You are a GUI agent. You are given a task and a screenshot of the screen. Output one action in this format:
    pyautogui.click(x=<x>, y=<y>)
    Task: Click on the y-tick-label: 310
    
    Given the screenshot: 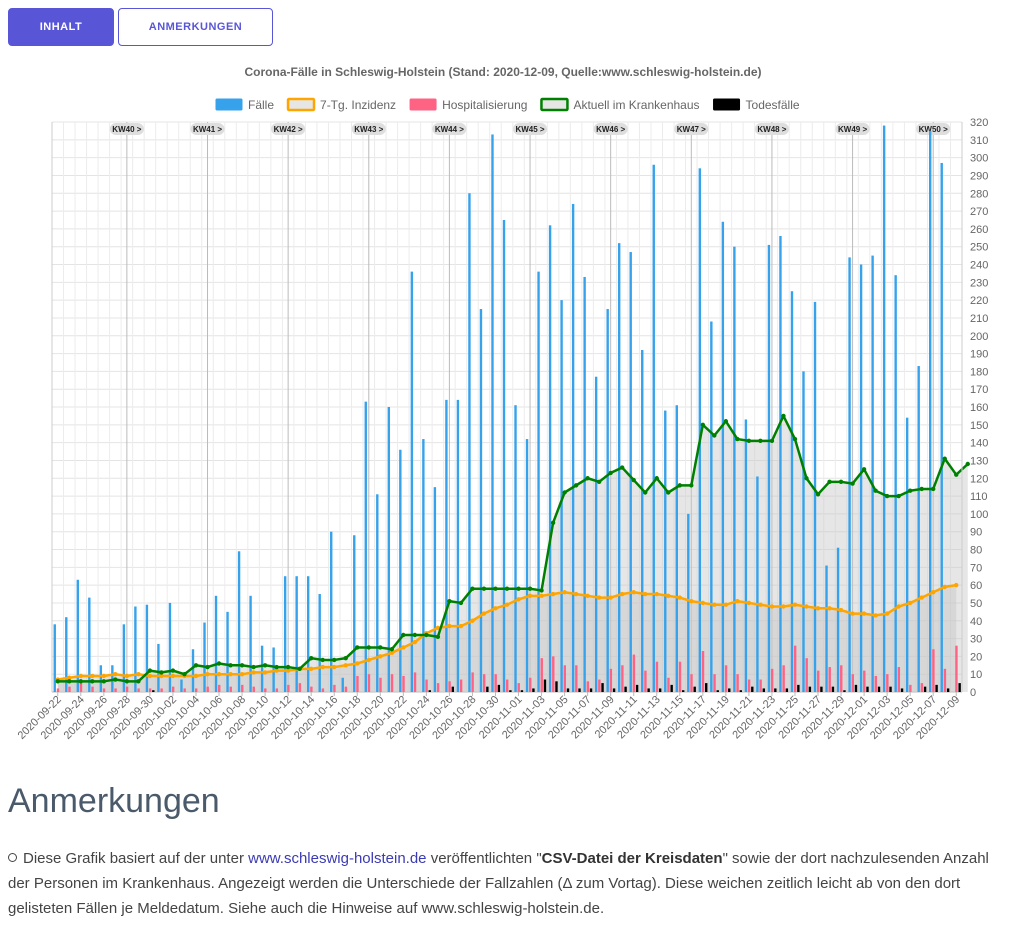 What is the action you would take?
    pyautogui.click(x=979, y=141)
    